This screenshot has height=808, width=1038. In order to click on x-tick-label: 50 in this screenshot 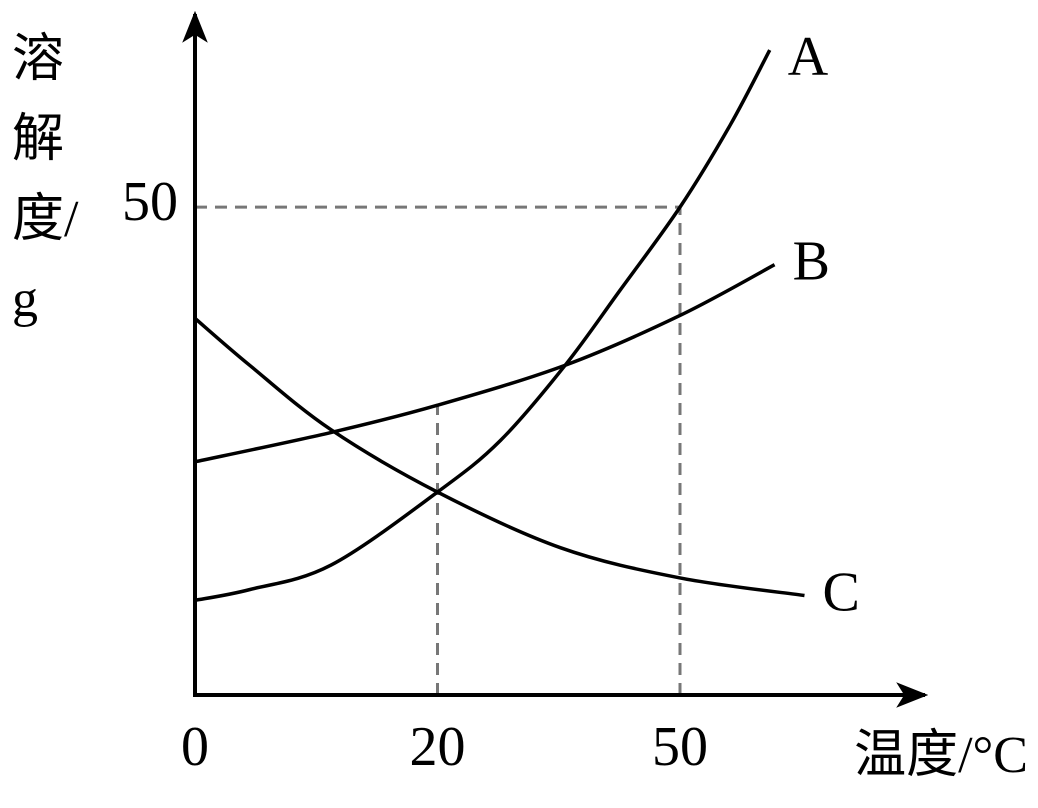, I will do `click(680, 747)`.